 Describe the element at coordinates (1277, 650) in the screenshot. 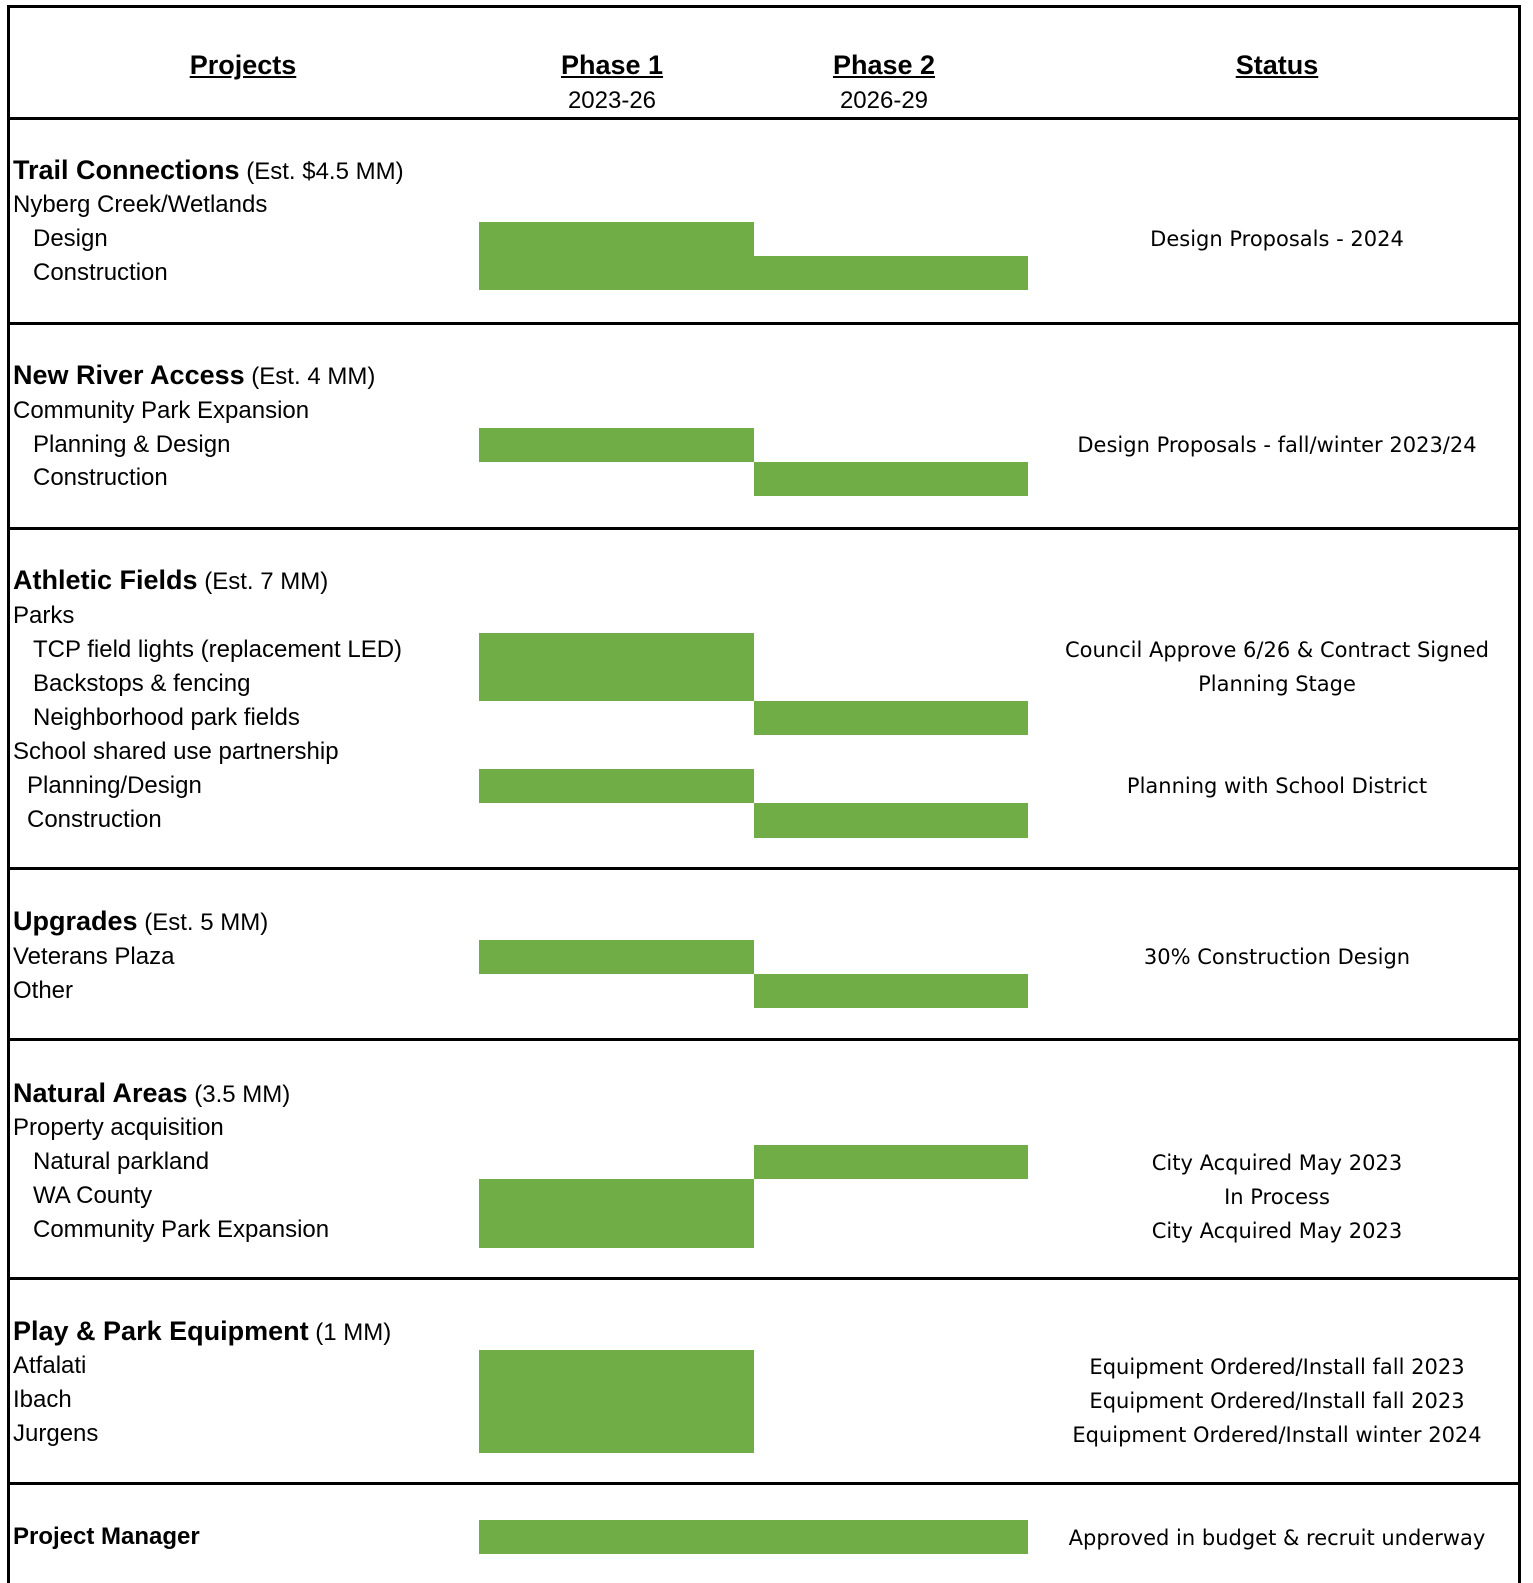

I see `status-text: Council Approve 6/26 & Contract Signed` at that location.